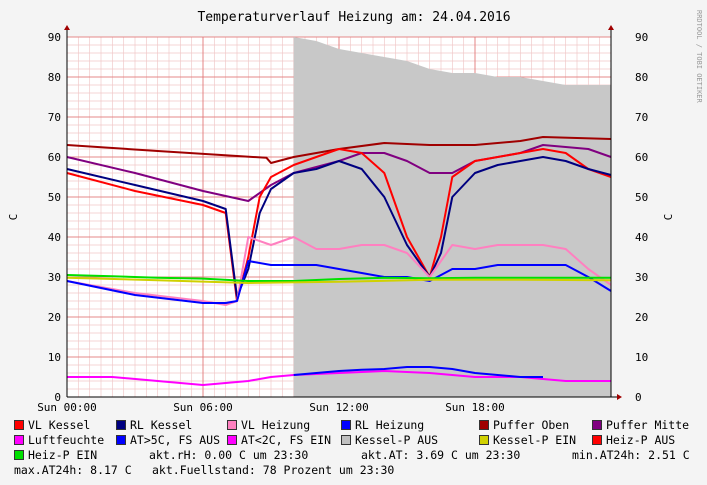 This screenshot has width=707, height=485. Describe the element at coordinates (390, 425) in the screenshot. I see `legend-label: RL Heizung` at that location.